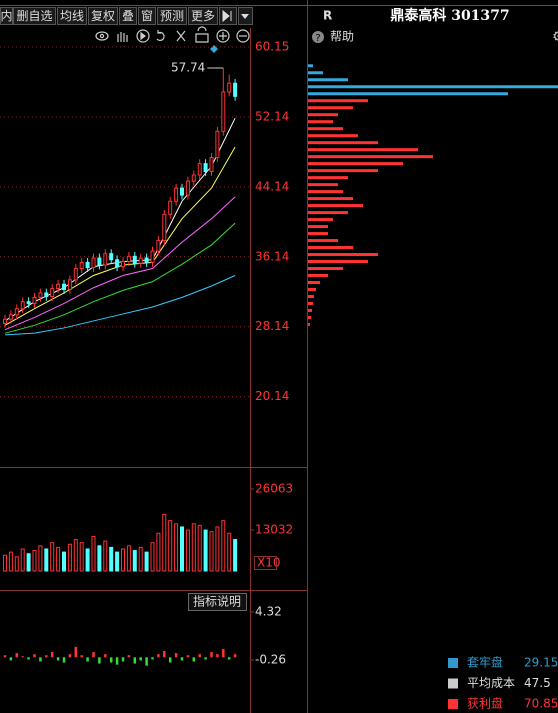 The height and width of the screenshot is (713, 558). What do you see at coordinates (449, 15) in the screenshot?
I see `stock-name: 鼎泰高科 301377` at bounding box center [449, 15].